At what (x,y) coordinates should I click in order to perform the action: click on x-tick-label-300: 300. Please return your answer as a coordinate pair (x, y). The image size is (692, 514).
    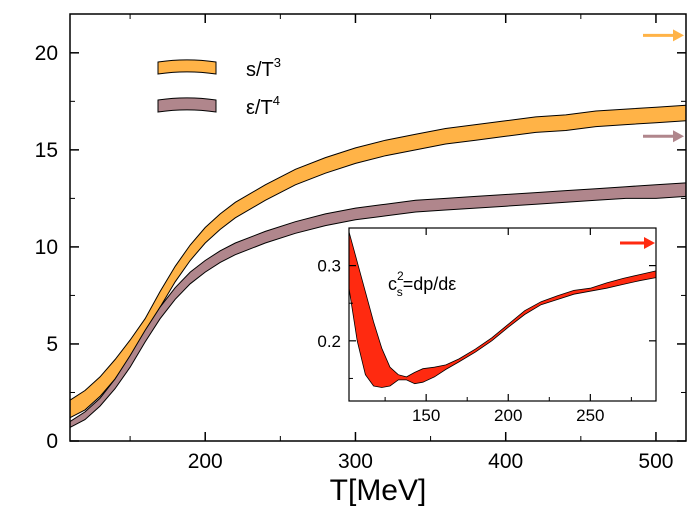
    Looking at the image, I should click on (355, 461).